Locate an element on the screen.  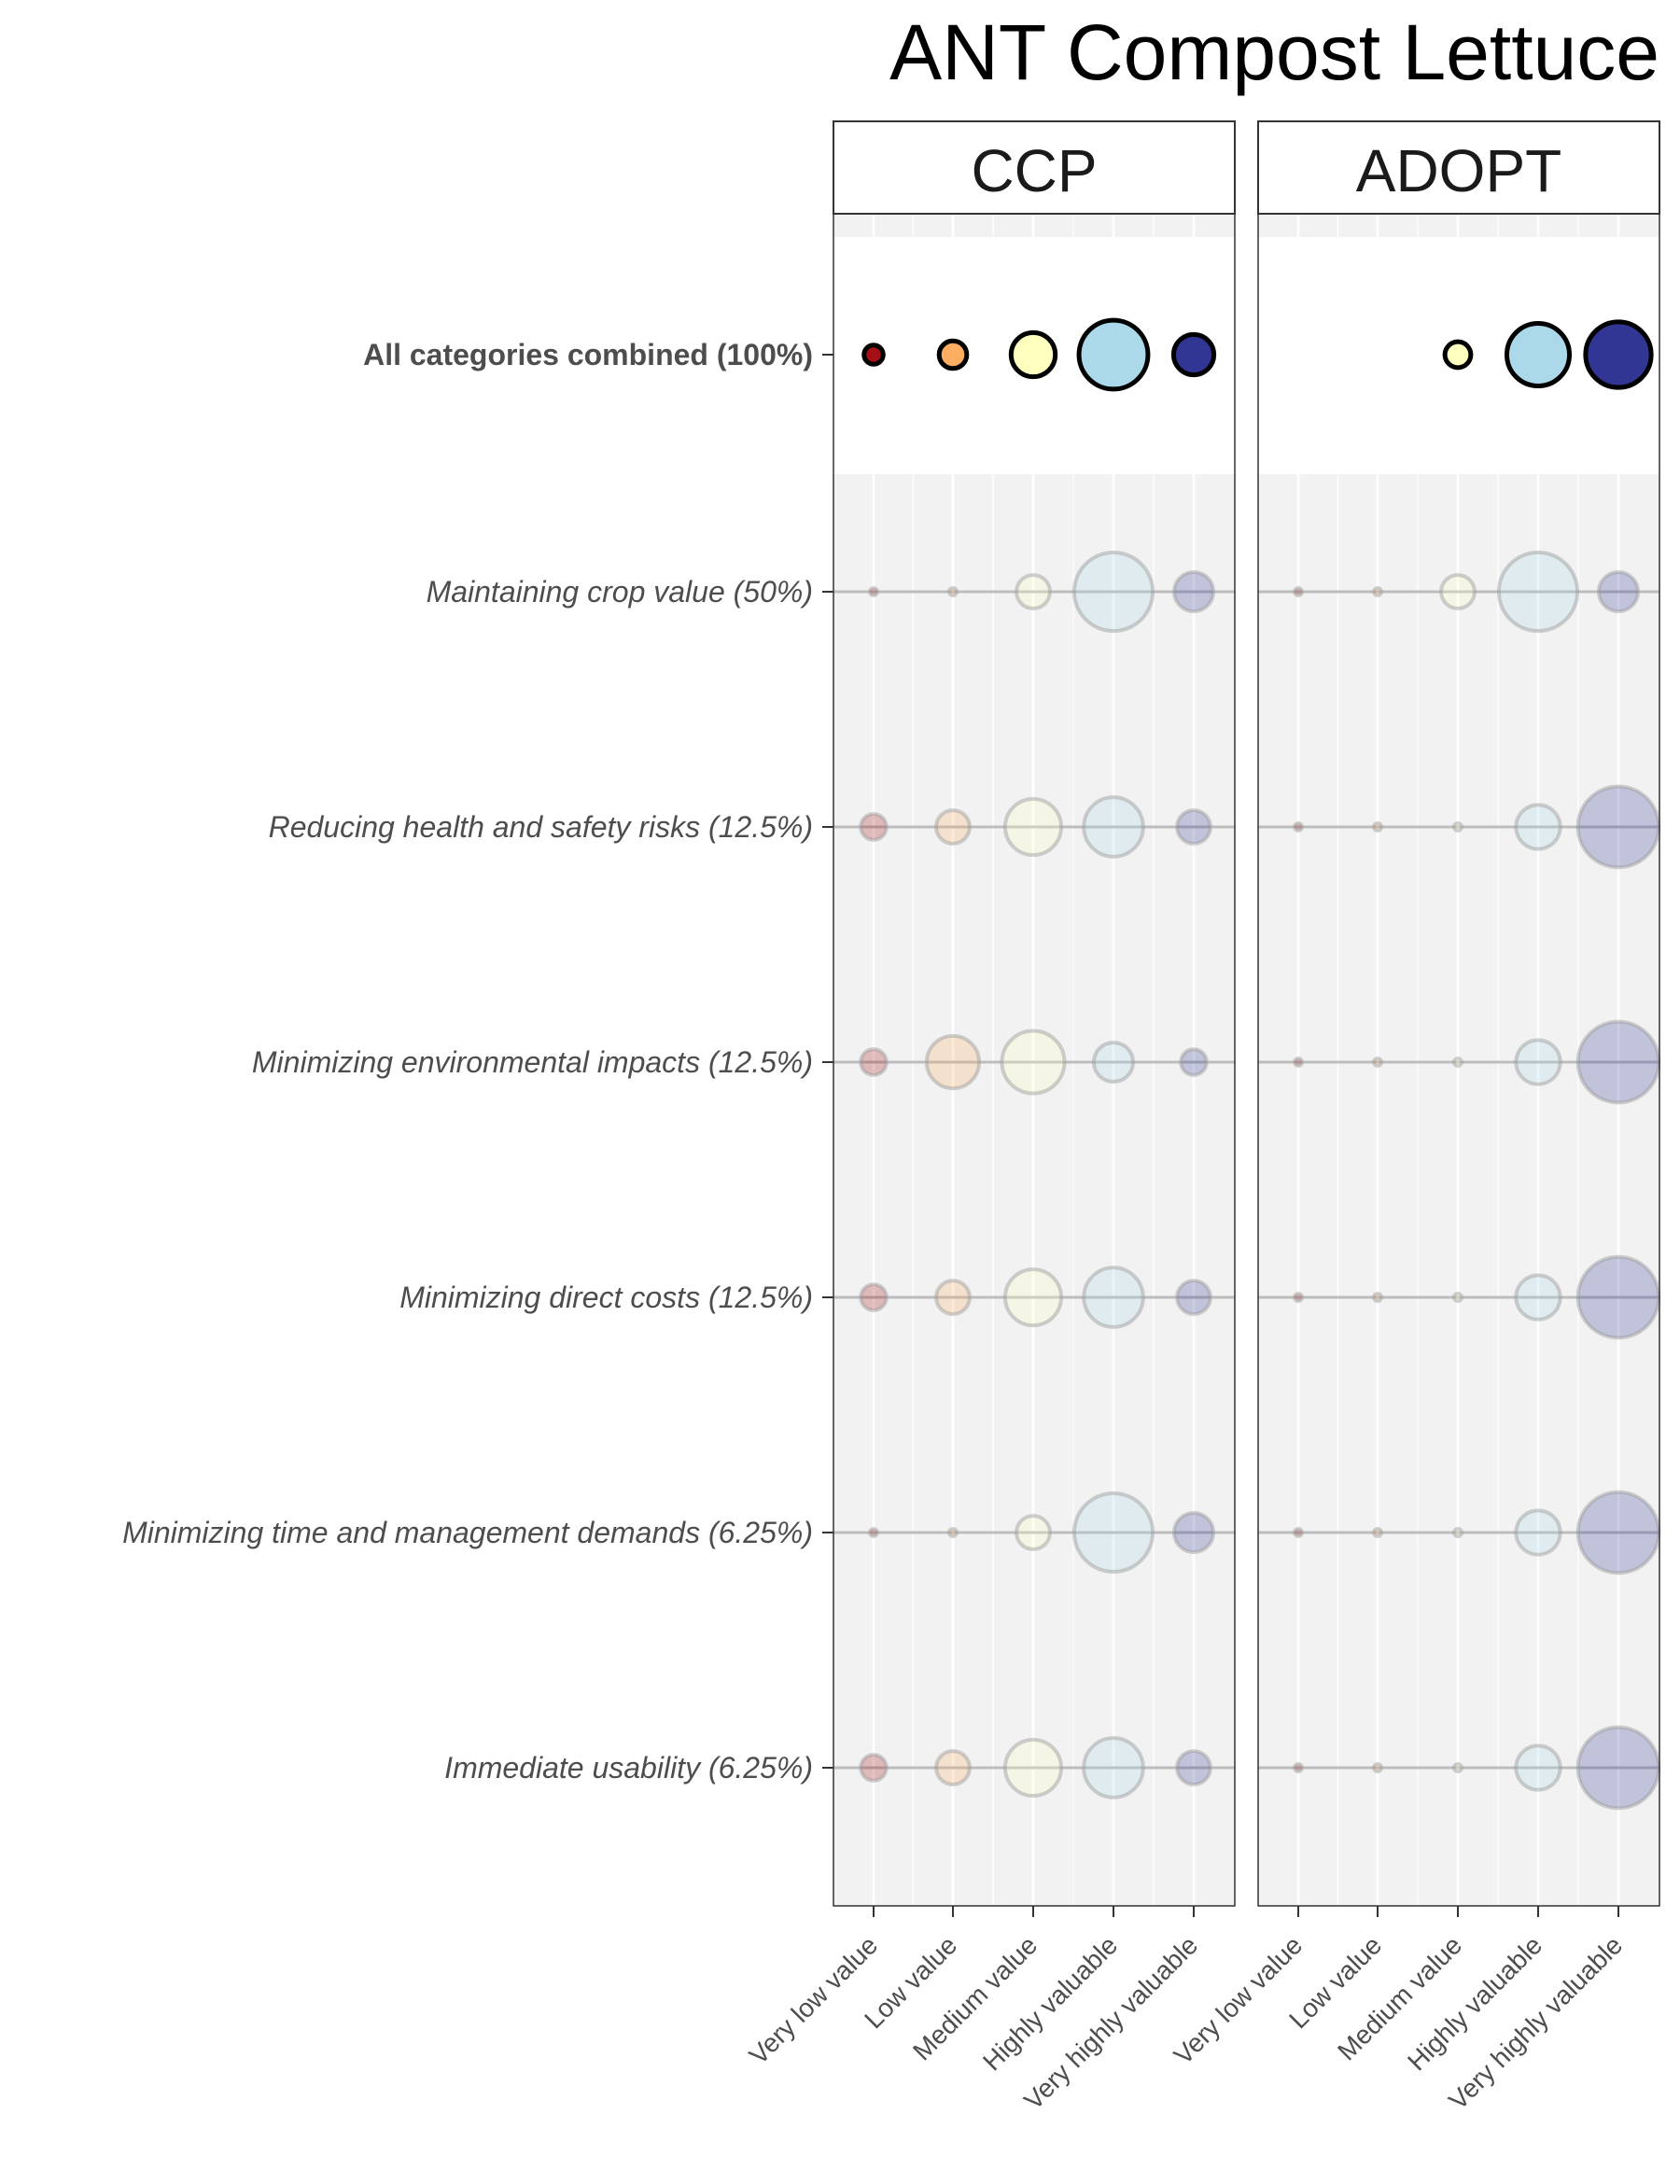
y-tick-label: Maintaining crop value (50%) is located at coordinates (620, 592).